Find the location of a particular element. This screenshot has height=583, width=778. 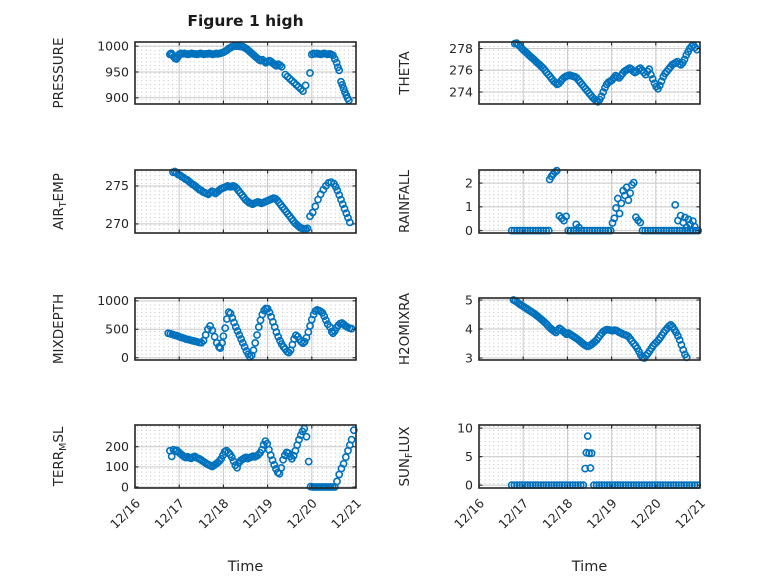

subplot-h2omixra: 3 4 5 H2OMIXRA is located at coordinates (549, 328).